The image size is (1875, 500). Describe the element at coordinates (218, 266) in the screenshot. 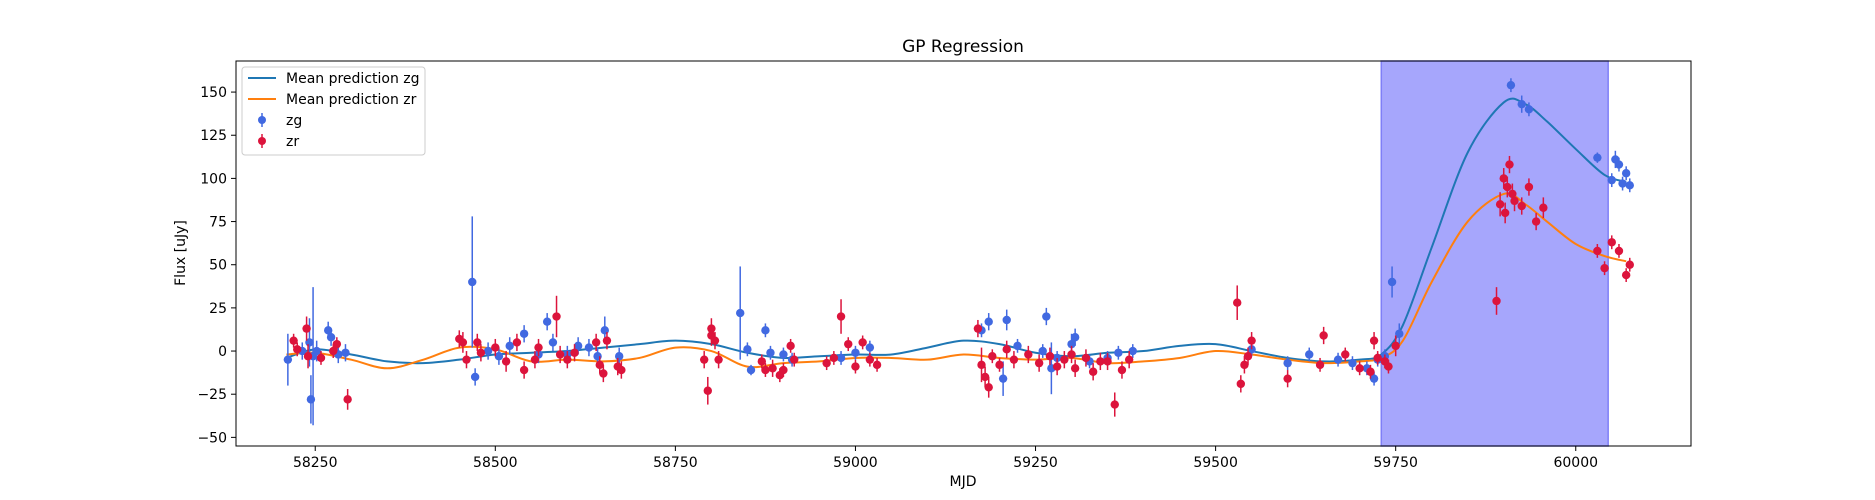

I see `y-tick-label: 50` at that location.